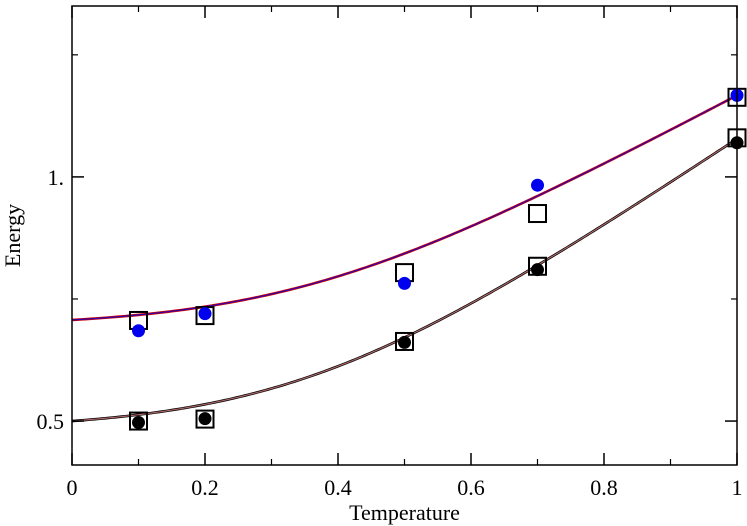 This screenshot has width=747, height=526. What do you see at coordinates (471, 487) in the screenshot?
I see `x-tick-label: 0.6` at bounding box center [471, 487].